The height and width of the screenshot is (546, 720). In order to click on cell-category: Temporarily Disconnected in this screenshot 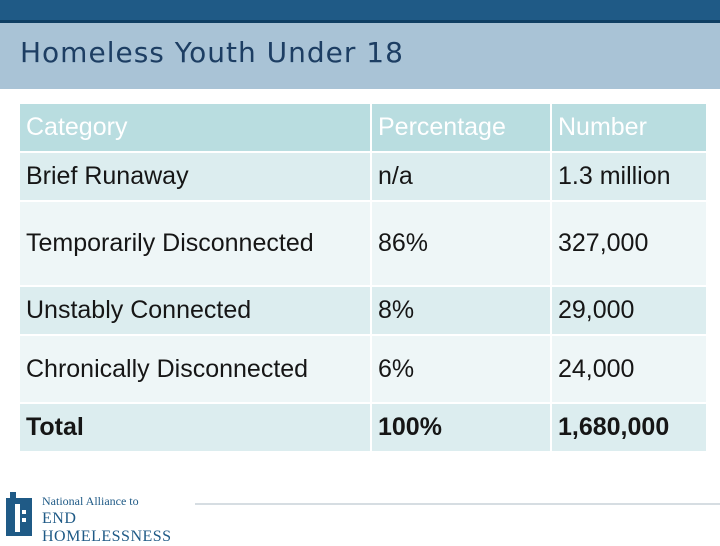, I will do `click(195, 243)`.